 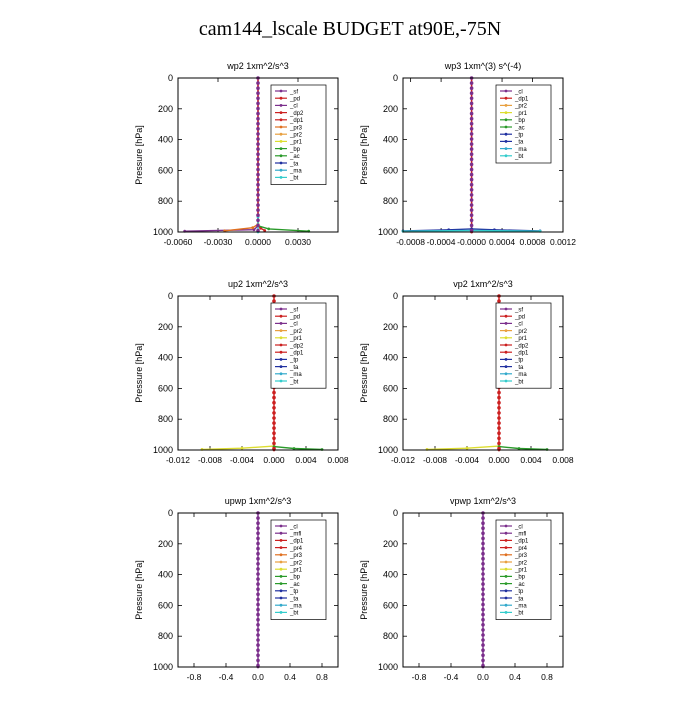 What do you see at coordinates (519, 585) in the screenshot?
I see `legend-label: _ac` at bounding box center [519, 585].